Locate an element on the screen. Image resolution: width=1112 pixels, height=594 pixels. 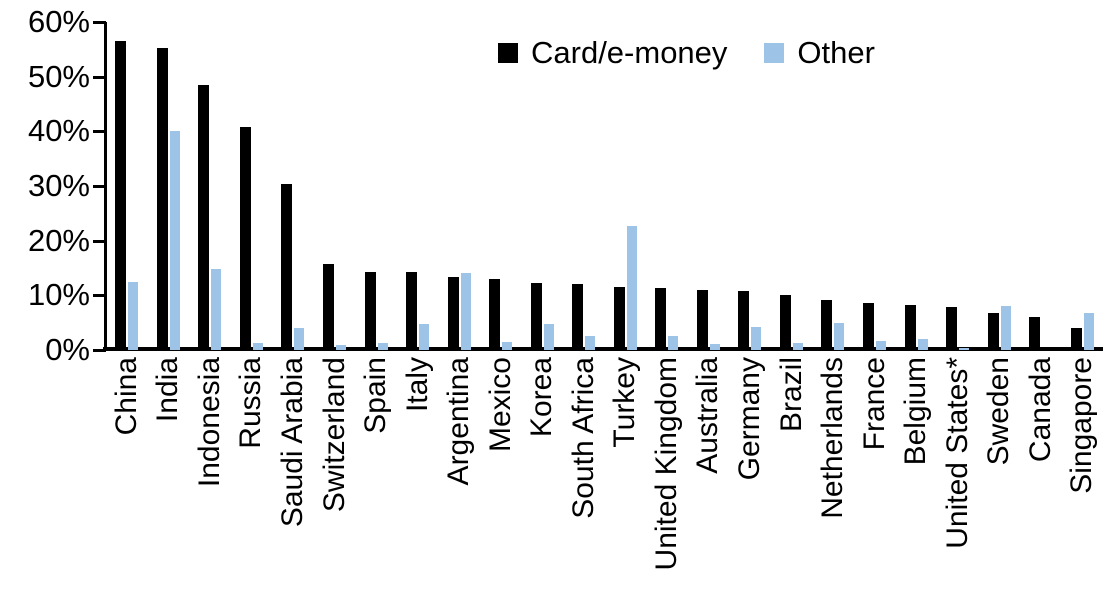
bar-card-e-money-korea is located at coordinates (536, 316).